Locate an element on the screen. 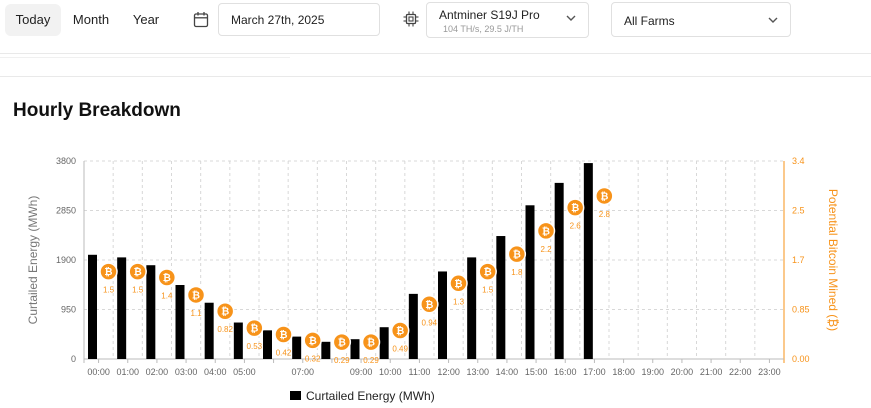 The width and height of the screenshot is (871, 408). bitcoin-marker: ₿ 2.8 is located at coordinates (604, 202).